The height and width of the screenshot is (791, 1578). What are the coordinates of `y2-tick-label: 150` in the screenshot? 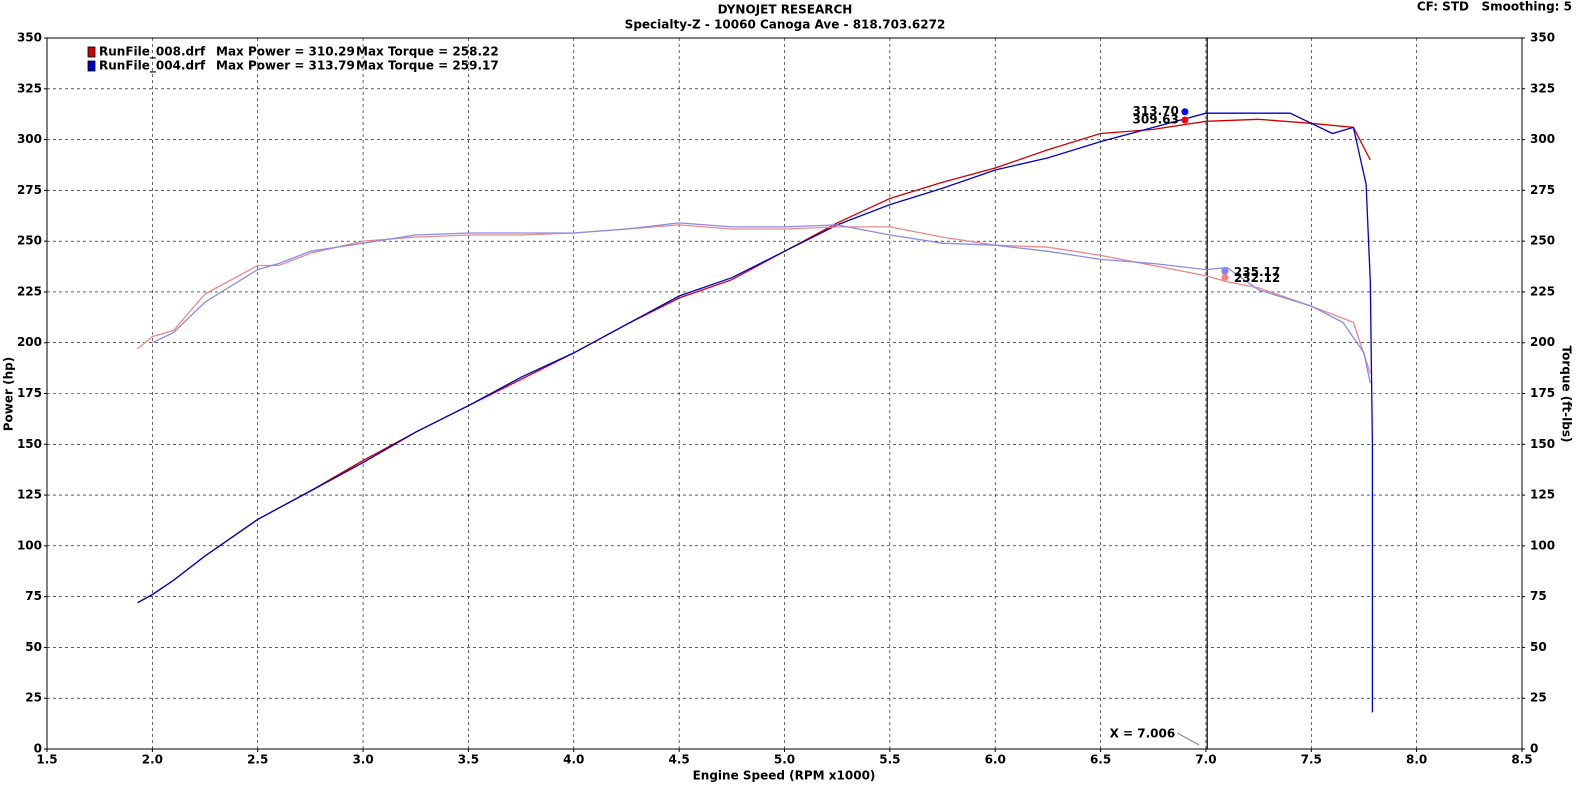 It's located at (1542, 444).